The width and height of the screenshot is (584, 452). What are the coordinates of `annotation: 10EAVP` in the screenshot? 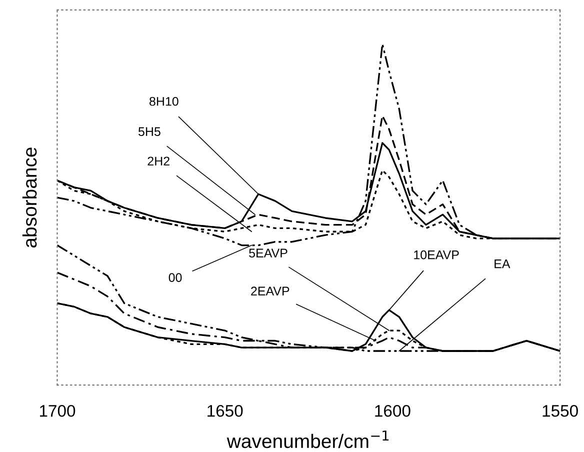 It's located at (436, 255).